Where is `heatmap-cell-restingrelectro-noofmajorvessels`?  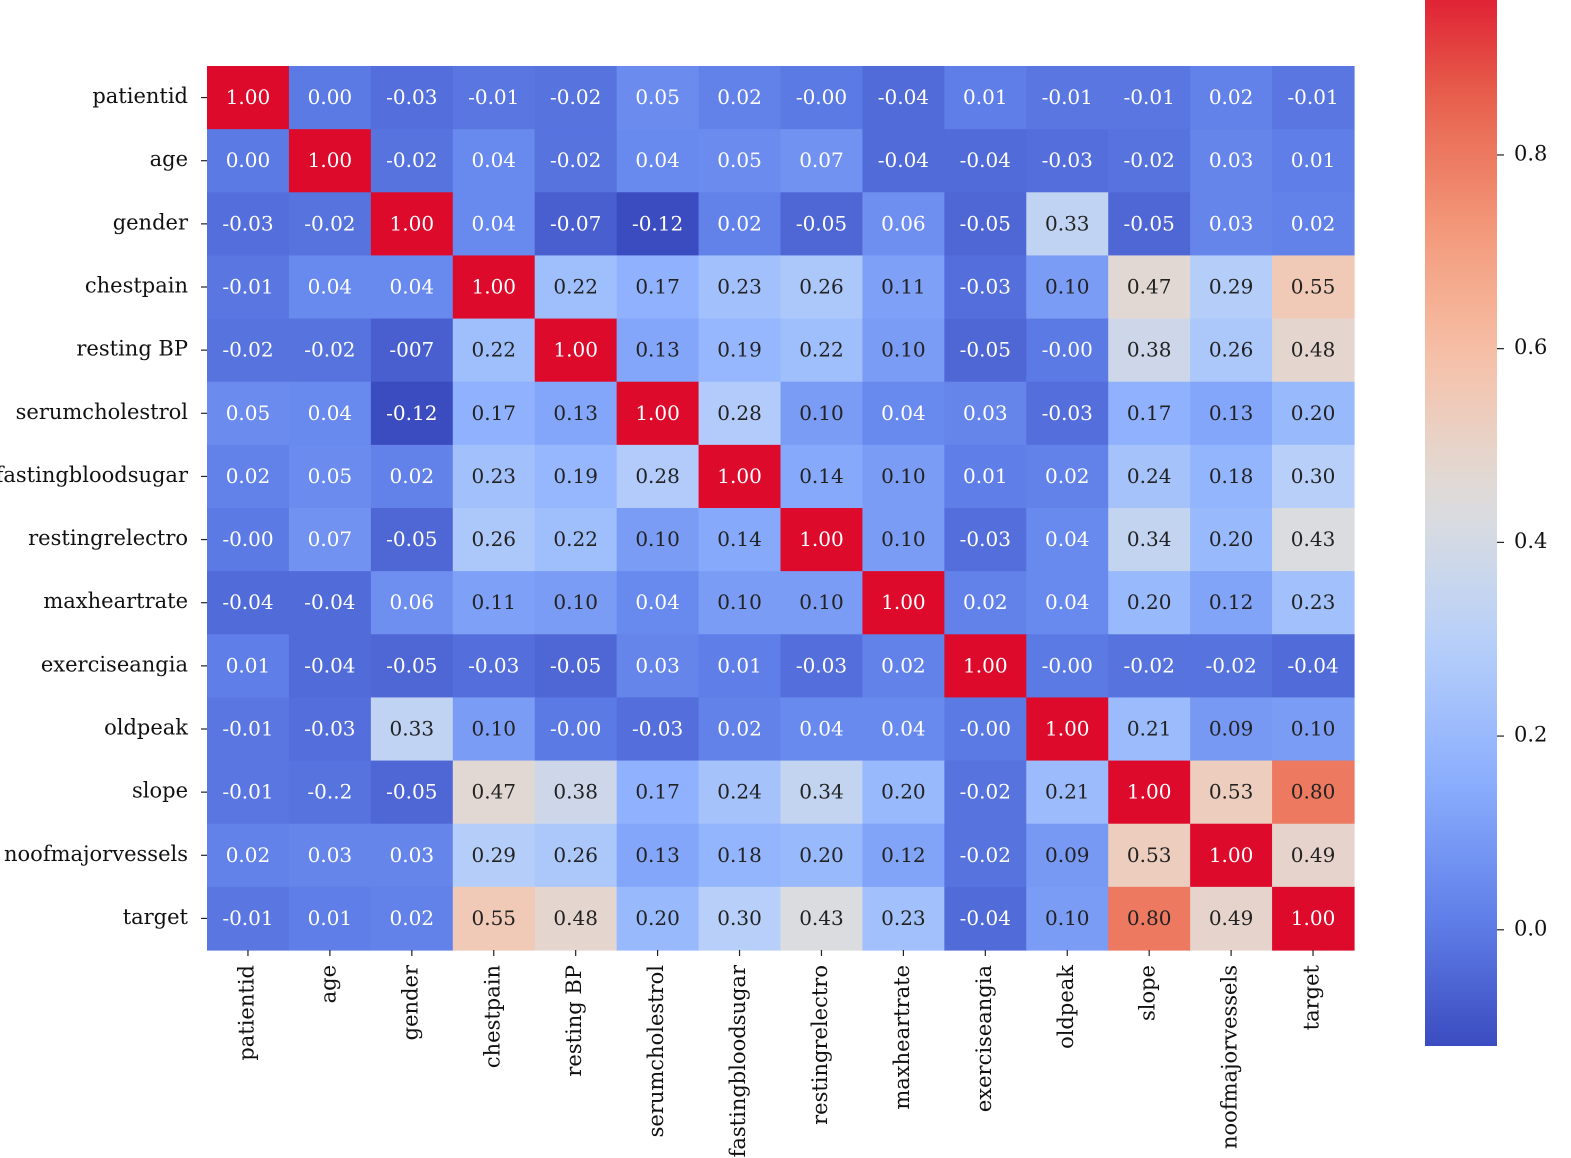 heatmap-cell-restingrelectro-noofmajorvessels is located at coordinates (1231, 540).